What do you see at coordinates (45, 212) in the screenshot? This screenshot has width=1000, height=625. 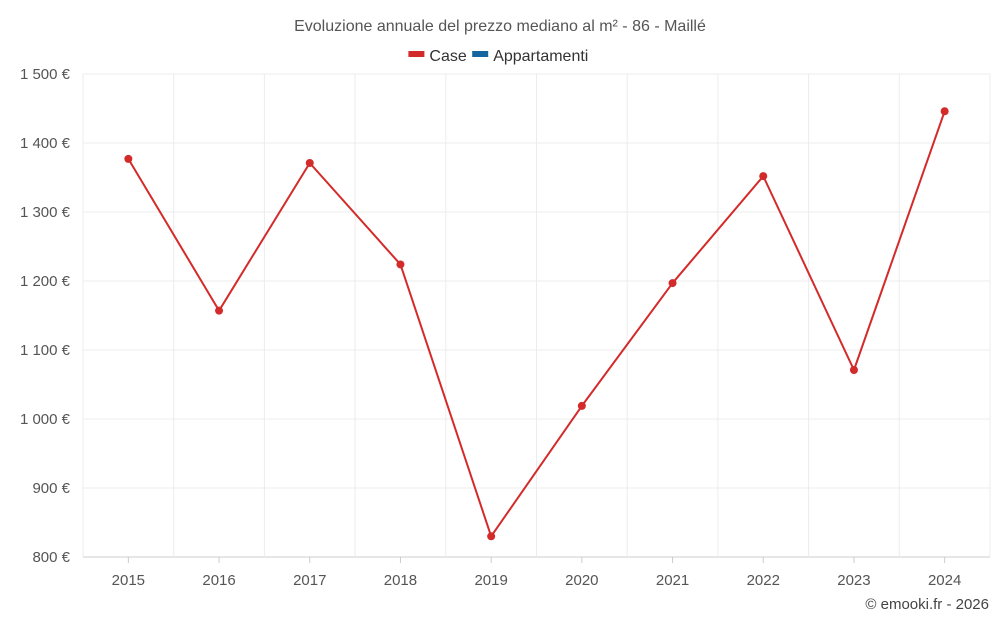 I see `y-tick-label: 1 300 €` at bounding box center [45, 212].